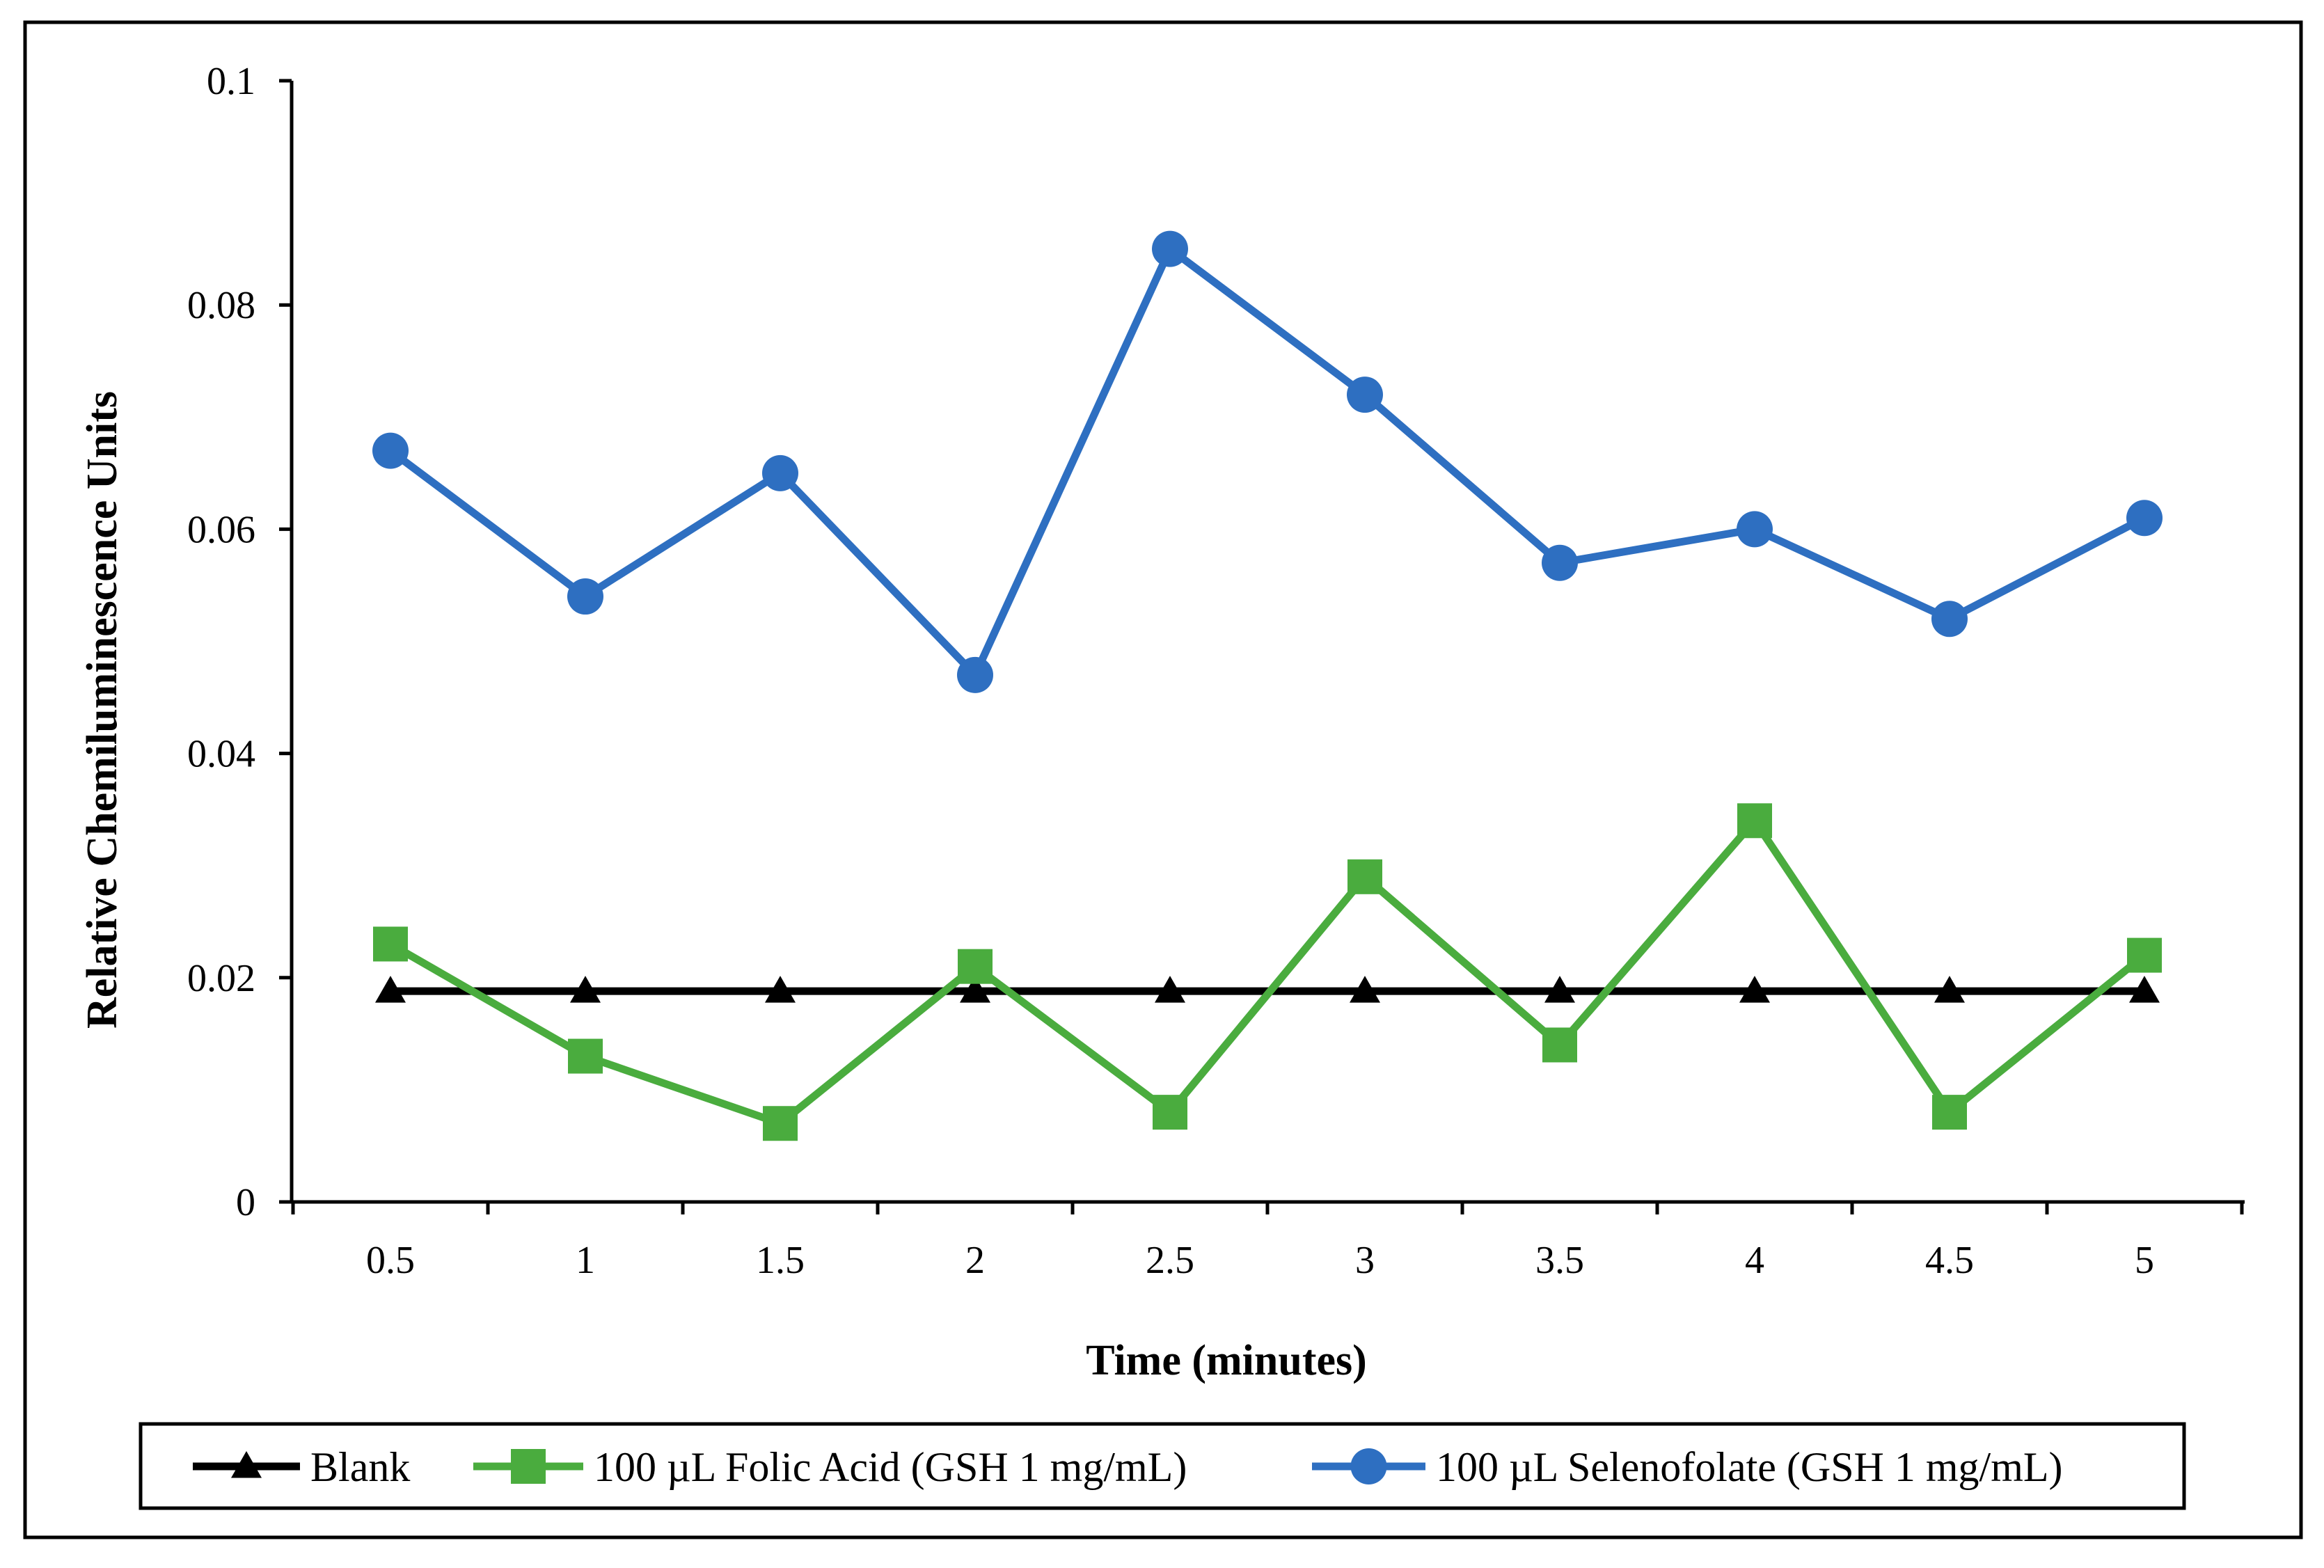 The width and height of the screenshot is (2324, 1568). Describe the element at coordinates (585, 1260) in the screenshot. I see `x-tick-label: 1` at that location.